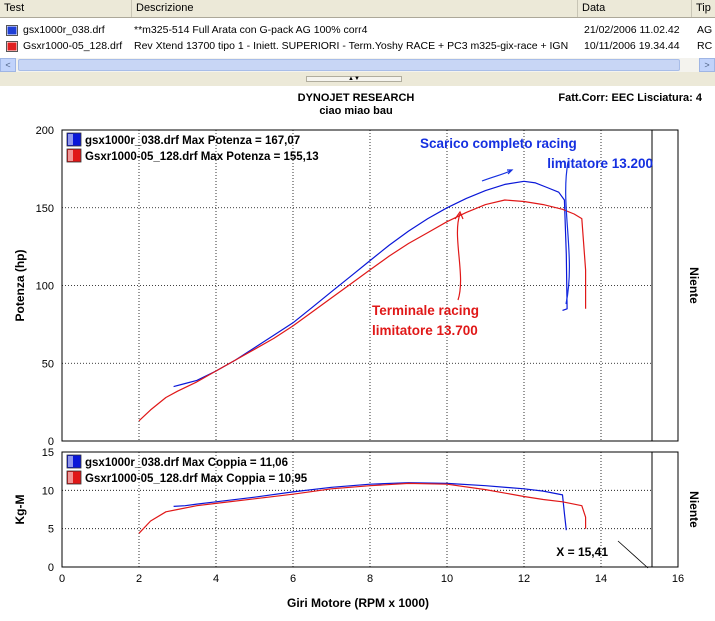 This screenshot has width=715, height=621. I want to click on cell-test: gsx1000r_038.drf, so click(64, 30).